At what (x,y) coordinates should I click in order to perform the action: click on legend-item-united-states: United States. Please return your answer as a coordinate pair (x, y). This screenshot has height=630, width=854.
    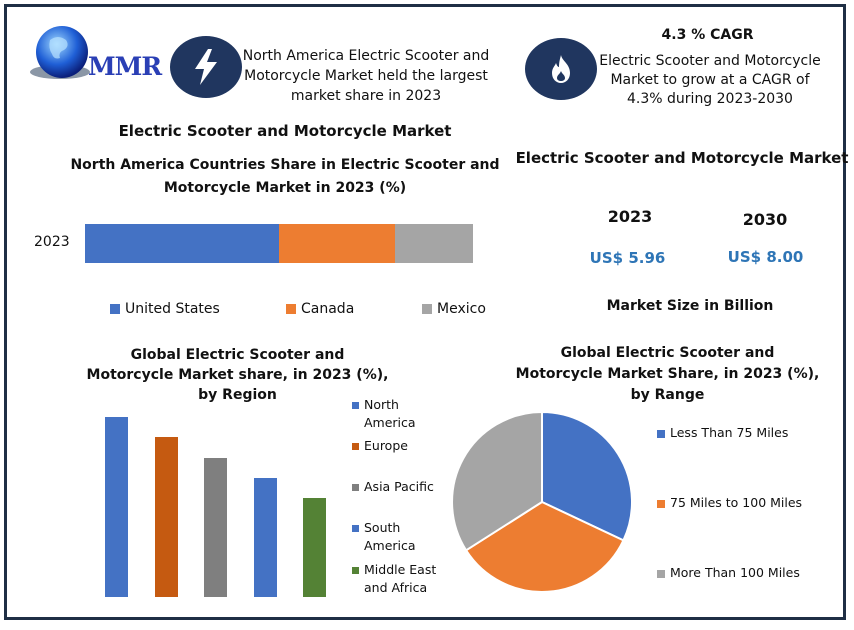
    Looking at the image, I should click on (165, 309).